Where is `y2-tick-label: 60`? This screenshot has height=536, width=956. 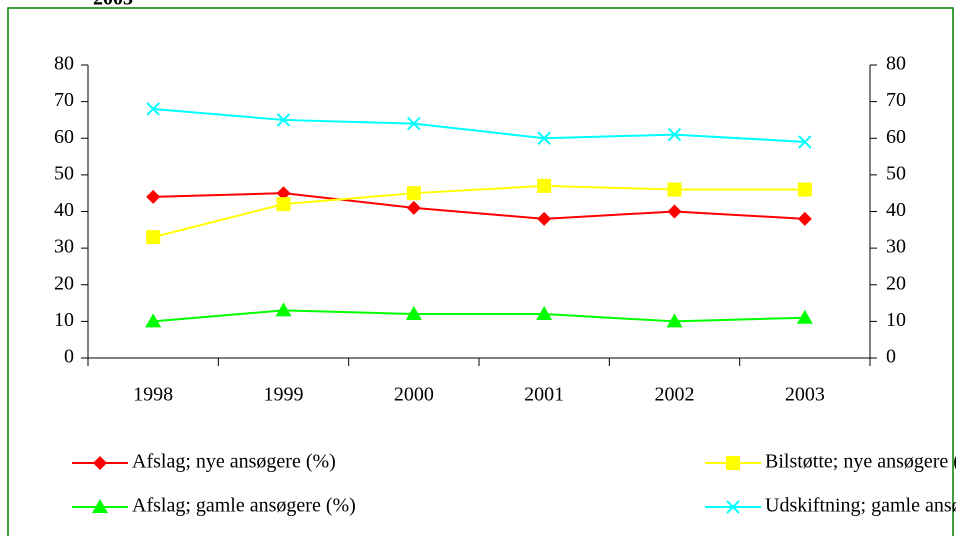
y2-tick-label: 60 is located at coordinates (896, 137).